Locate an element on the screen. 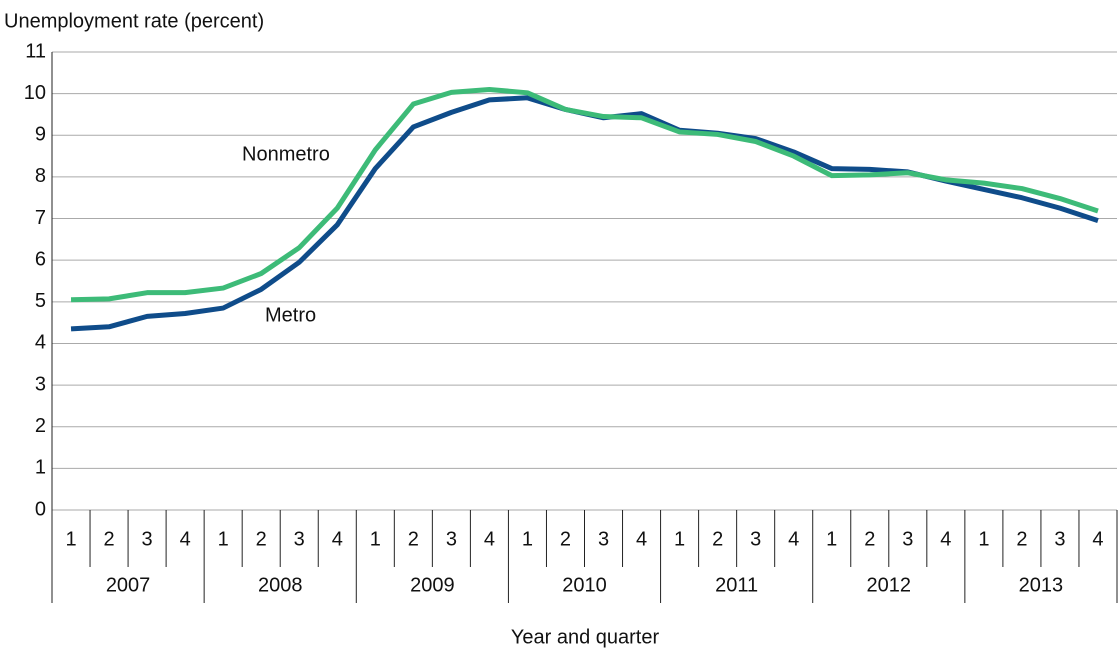 The height and width of the screenshot is (654, 1118). series-label: Nonmetro is located at coordinates (286, 154).